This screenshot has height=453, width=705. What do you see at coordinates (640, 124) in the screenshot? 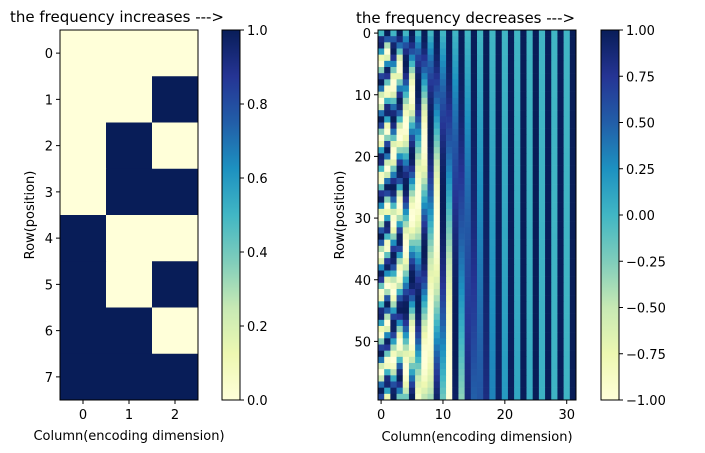
I see `tick-label: 0.50` at bounding box center [640, 124].